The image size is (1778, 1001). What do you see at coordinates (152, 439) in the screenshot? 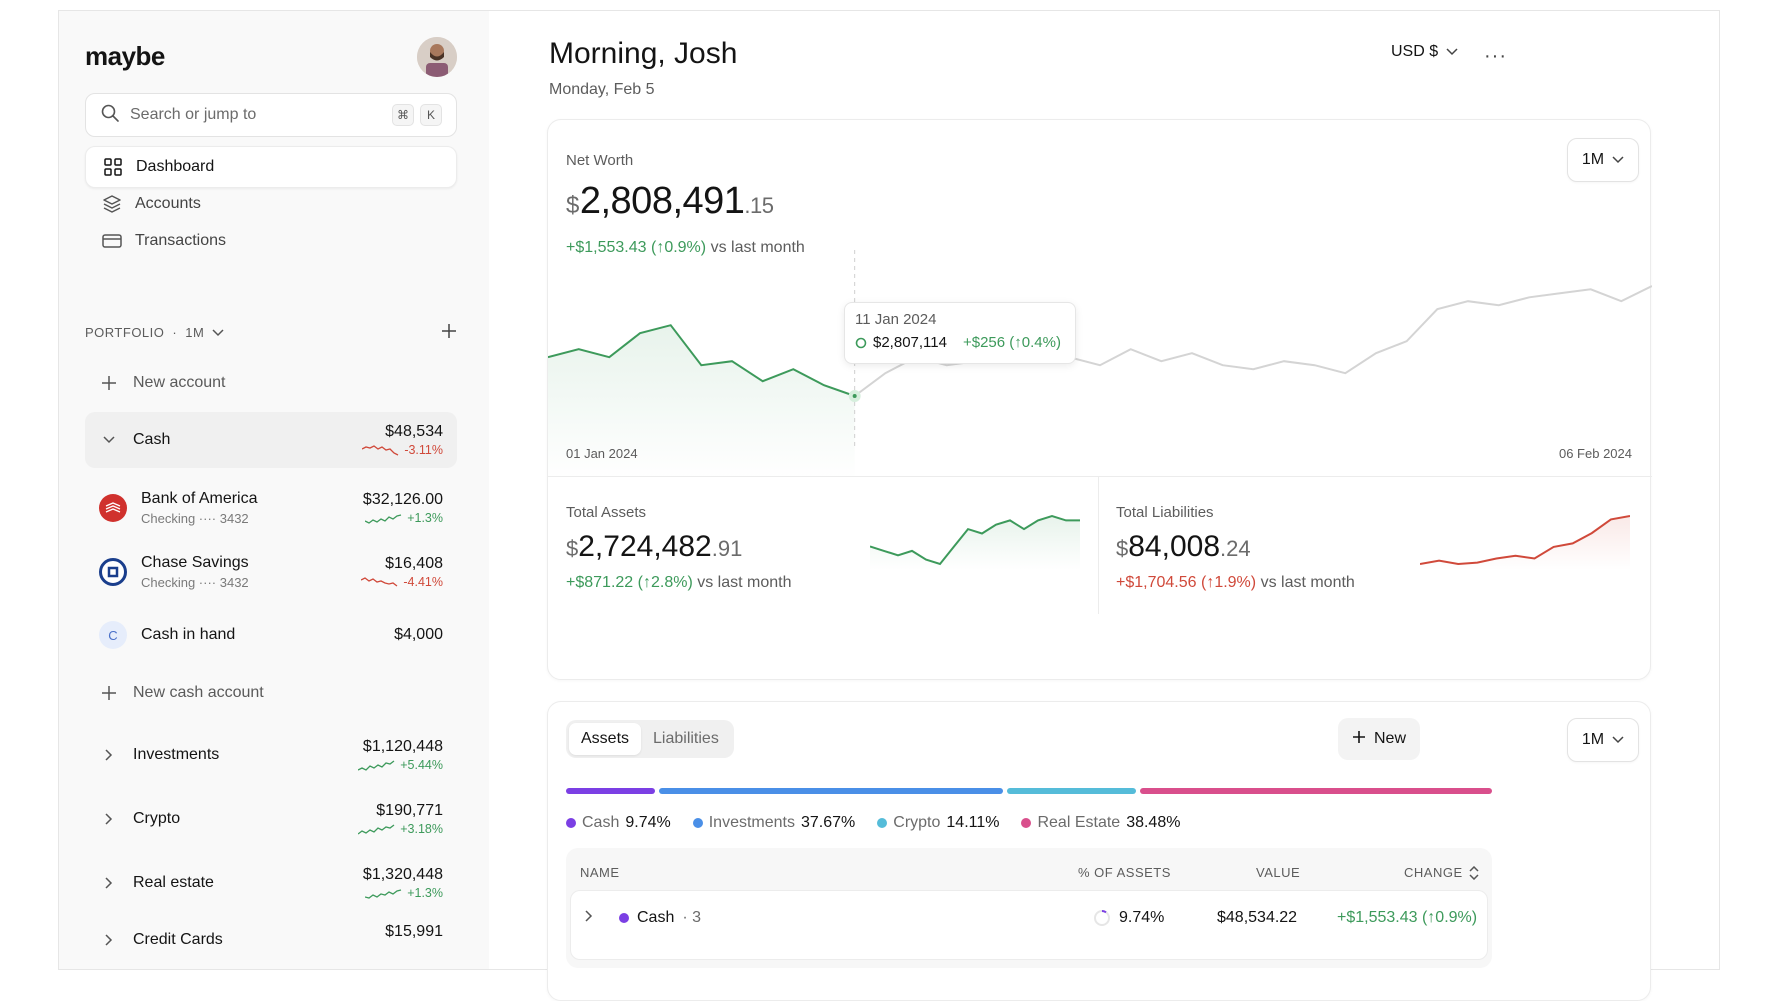
I see `group-name: Cash` at bounding box center [152, 439].